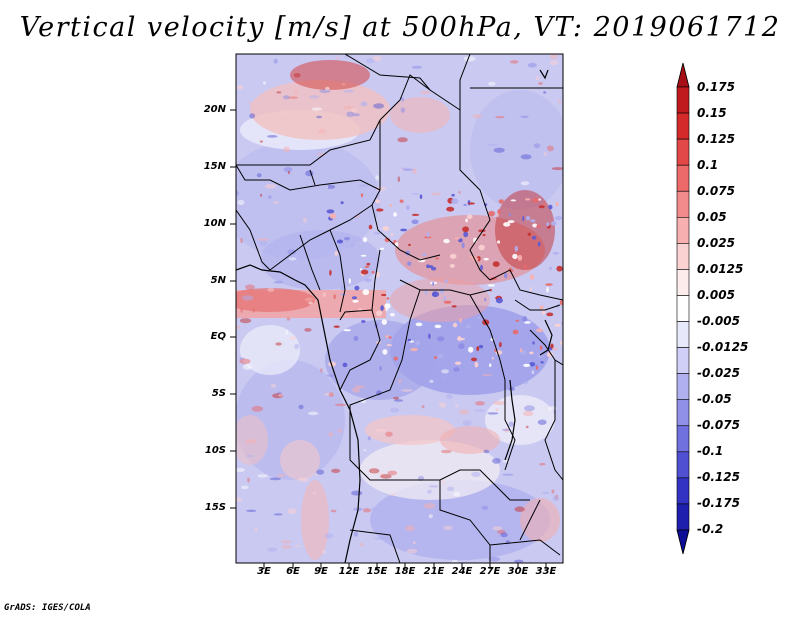 The height and width of the screenshot is (618, 800). Describe the element at coordinates (47, 608) in the screenshot. I see `grads-credit: GrADS: IGES/COLA` at that location.